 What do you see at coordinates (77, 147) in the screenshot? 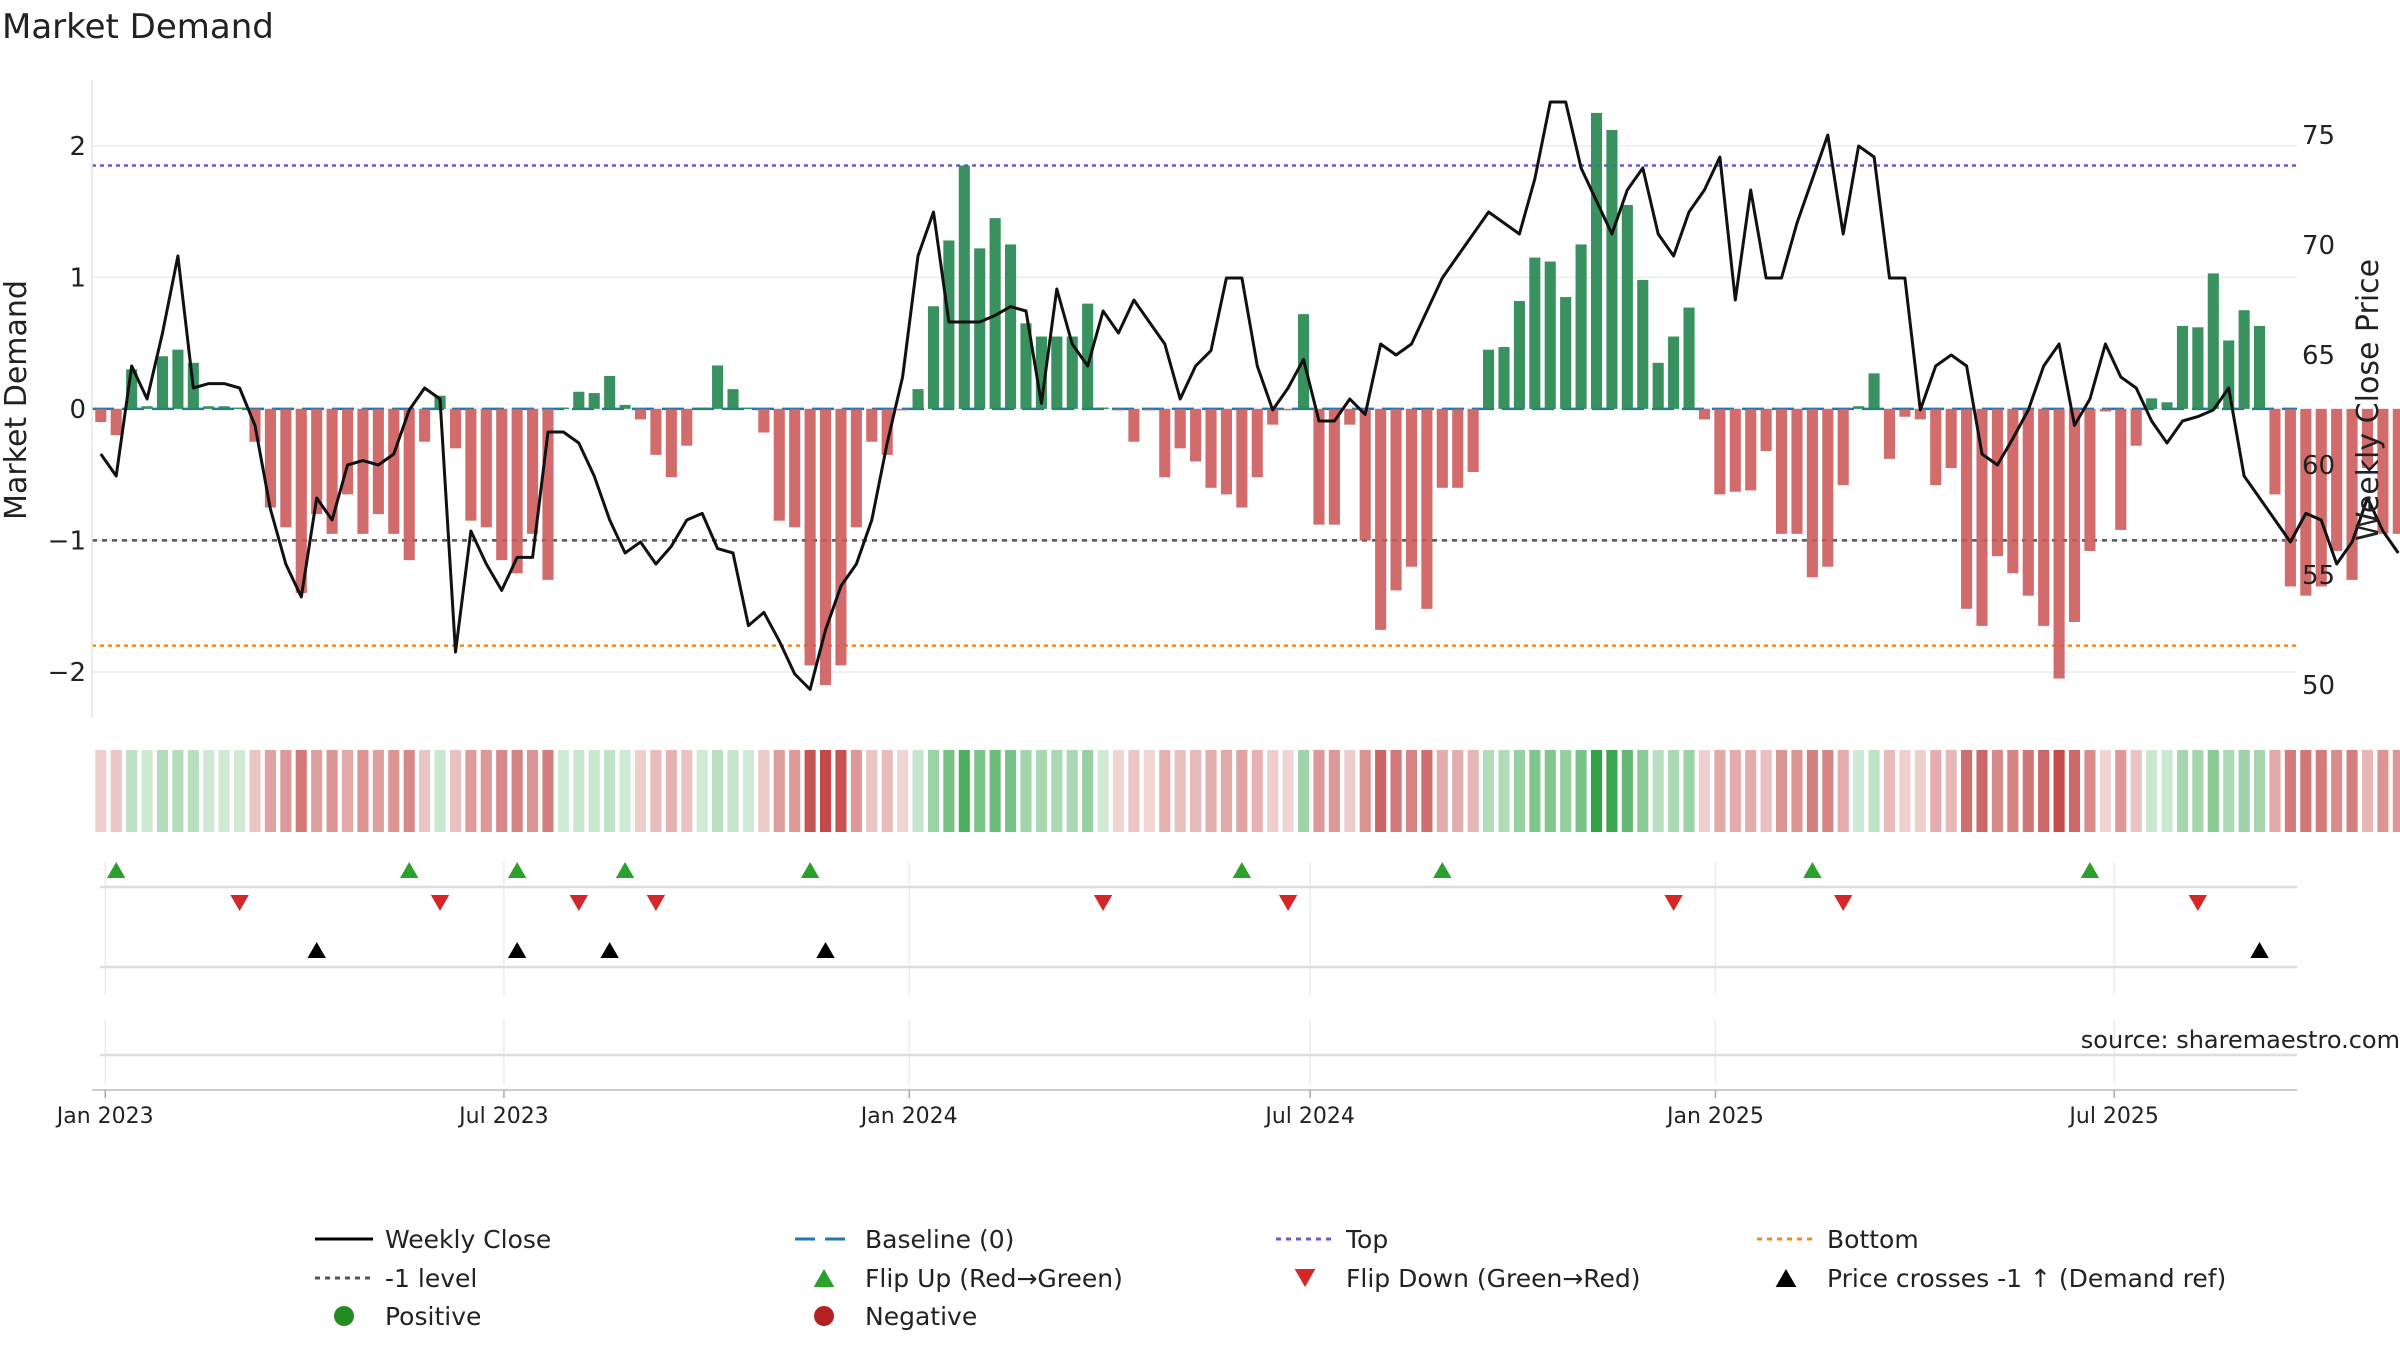
I see `y-tick-label: 2` at bounding box center [77, 147].